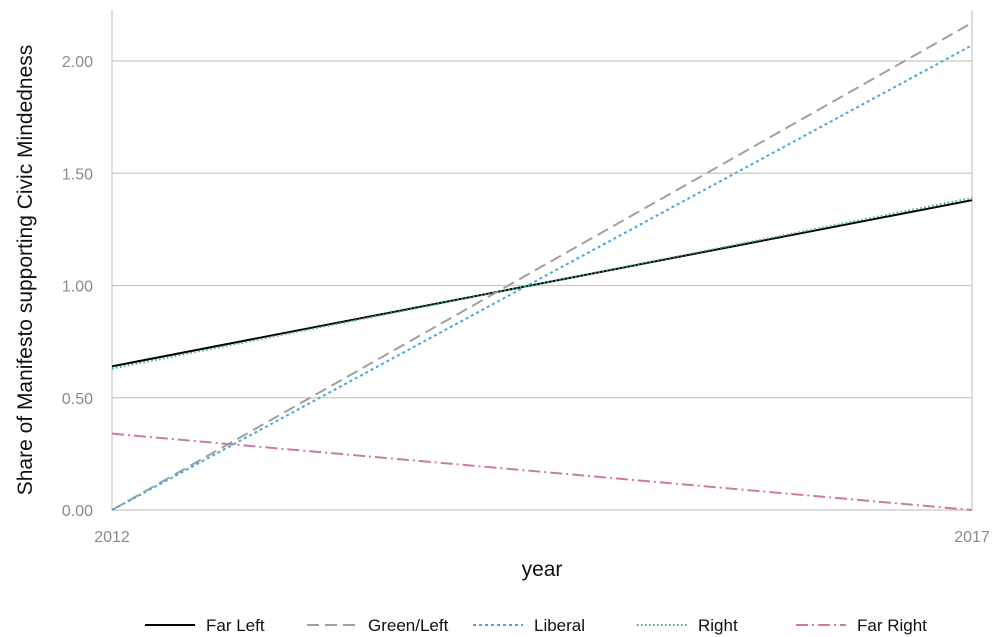 Image resolution: width=995 pixels, height=637 pixels. I want to click on y-tick-label: 1.00, so click(77, 287).